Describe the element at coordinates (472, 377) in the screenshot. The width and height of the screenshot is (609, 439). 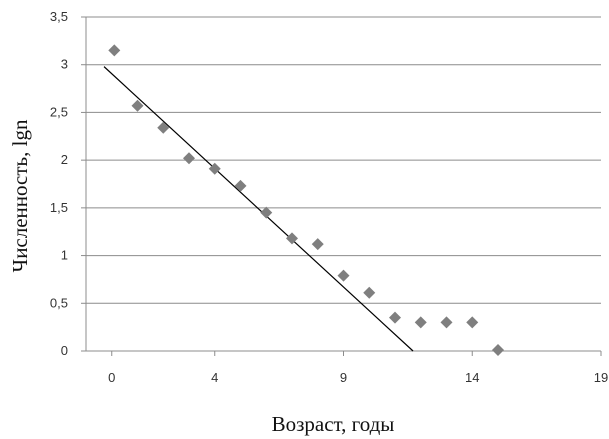
I see `x-tick-label-3: 14` at that location.